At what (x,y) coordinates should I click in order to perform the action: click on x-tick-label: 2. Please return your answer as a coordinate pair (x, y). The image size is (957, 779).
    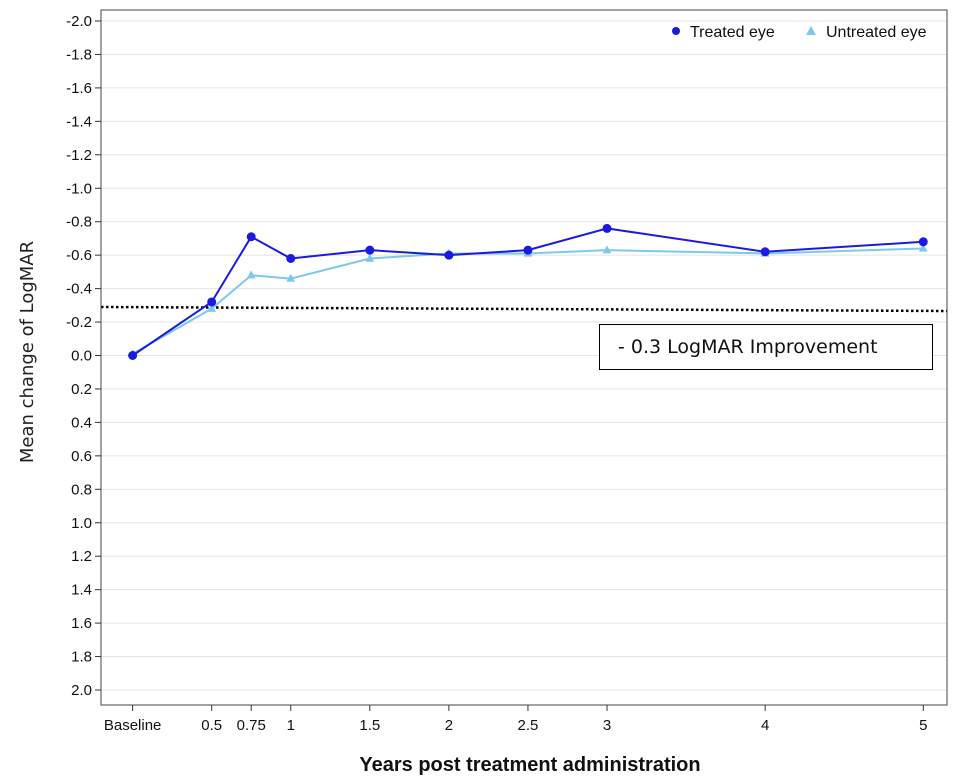
    Looking at the image, I should click on (449, 725).